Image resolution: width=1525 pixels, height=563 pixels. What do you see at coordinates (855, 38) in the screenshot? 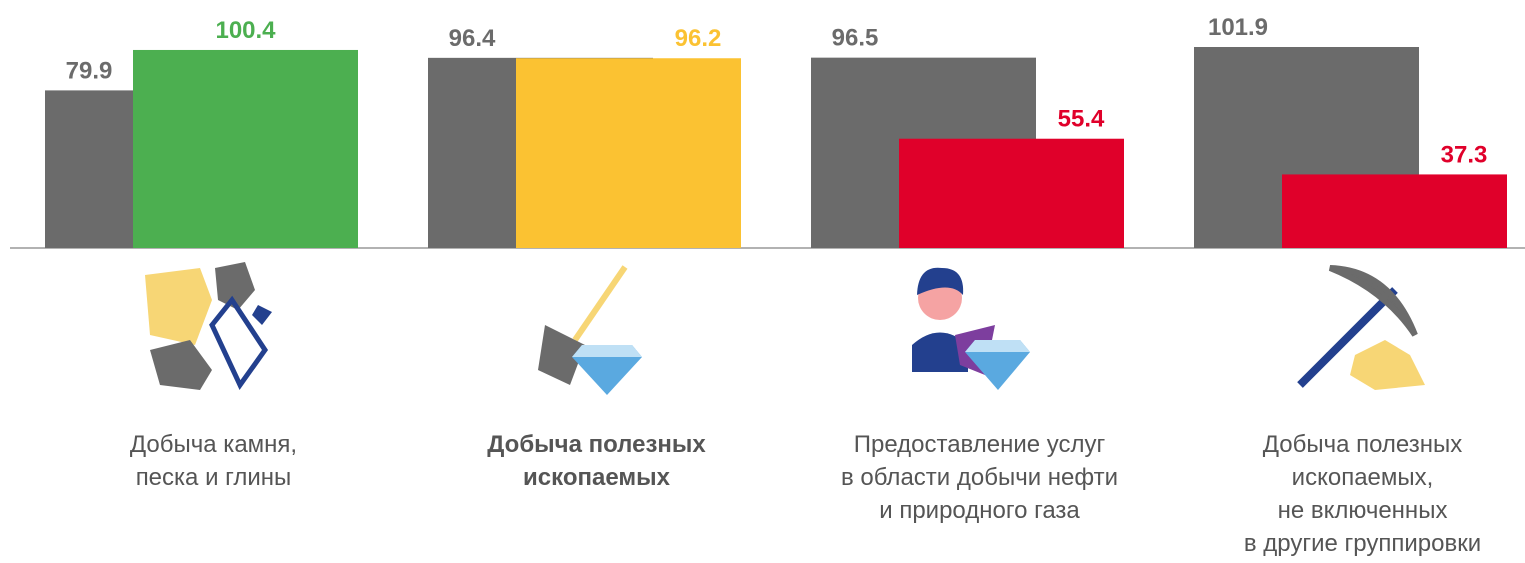
I see `value-label: 96.5` at bounding box center [855, 38].